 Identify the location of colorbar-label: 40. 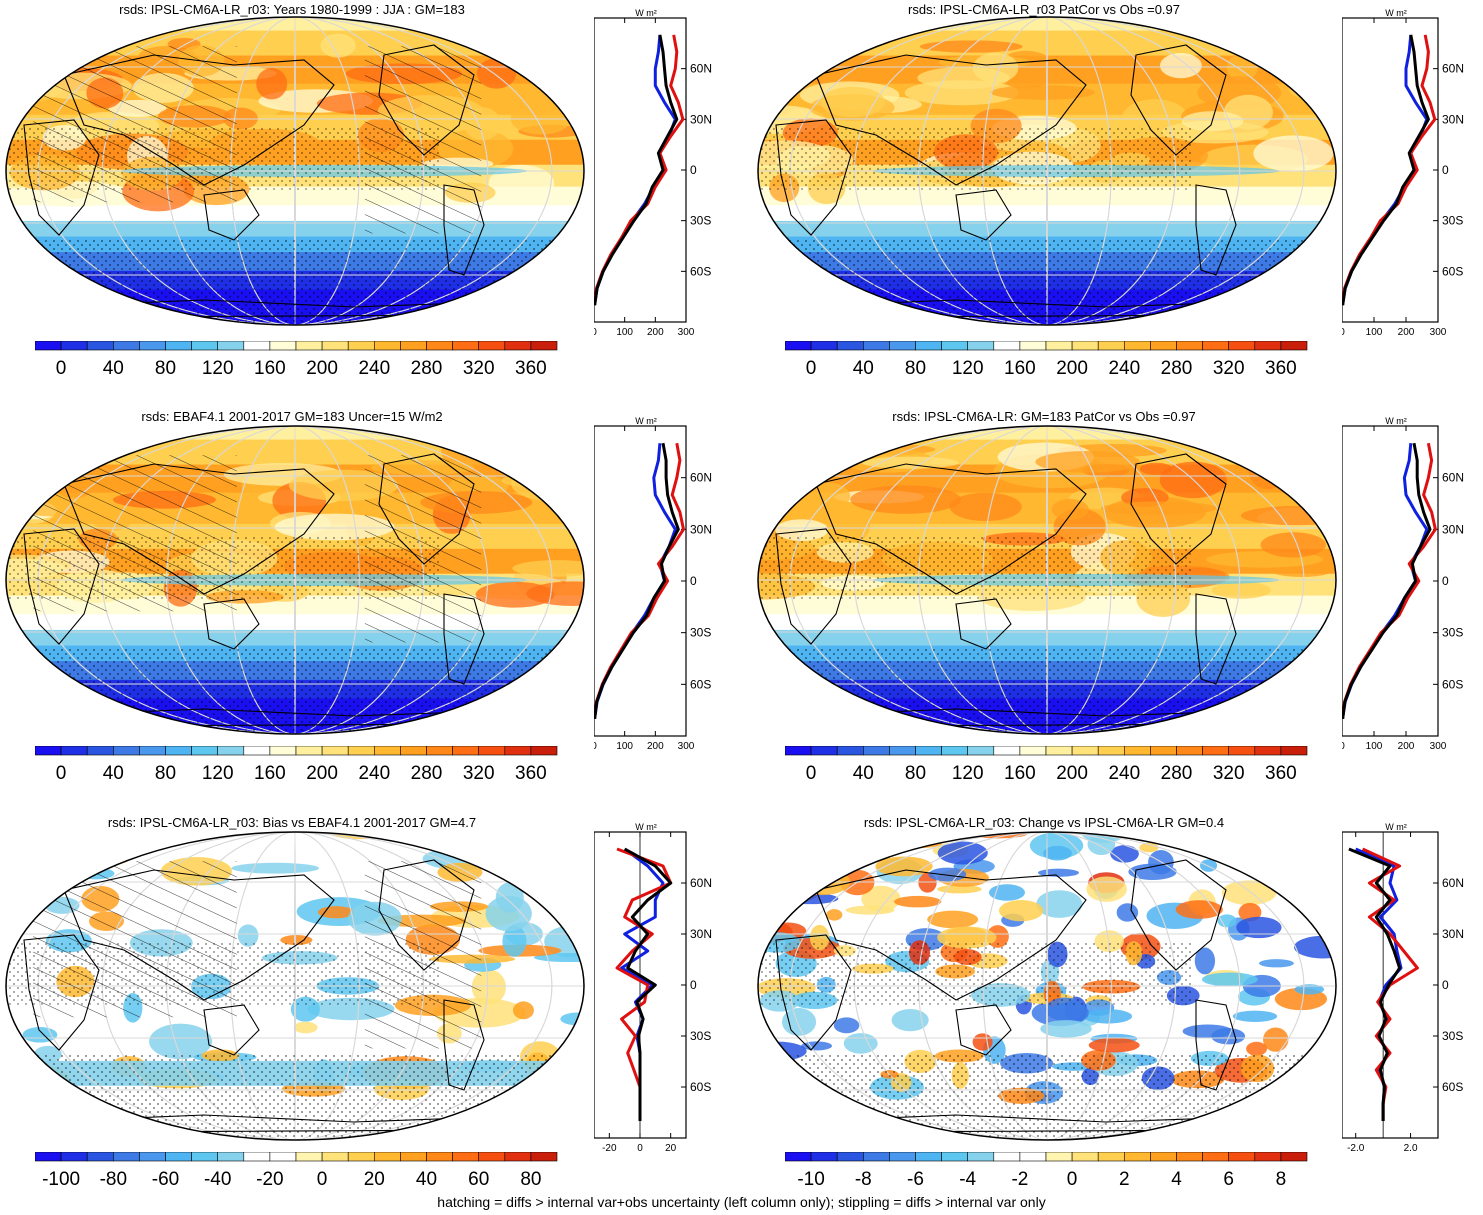
(426, 1179).